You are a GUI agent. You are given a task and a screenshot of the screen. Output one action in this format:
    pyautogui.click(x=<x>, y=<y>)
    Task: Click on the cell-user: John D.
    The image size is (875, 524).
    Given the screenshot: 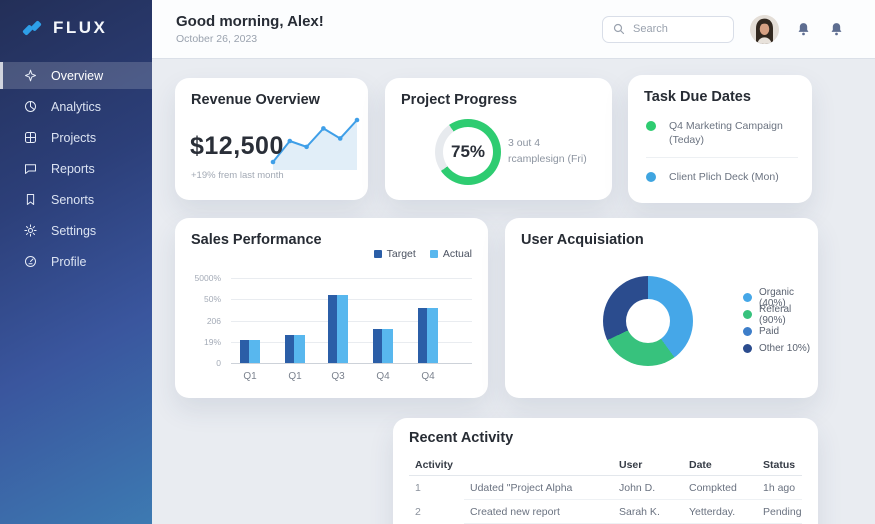 What is the action you would take?
    pyautogui.click(x=637, y=487)
    